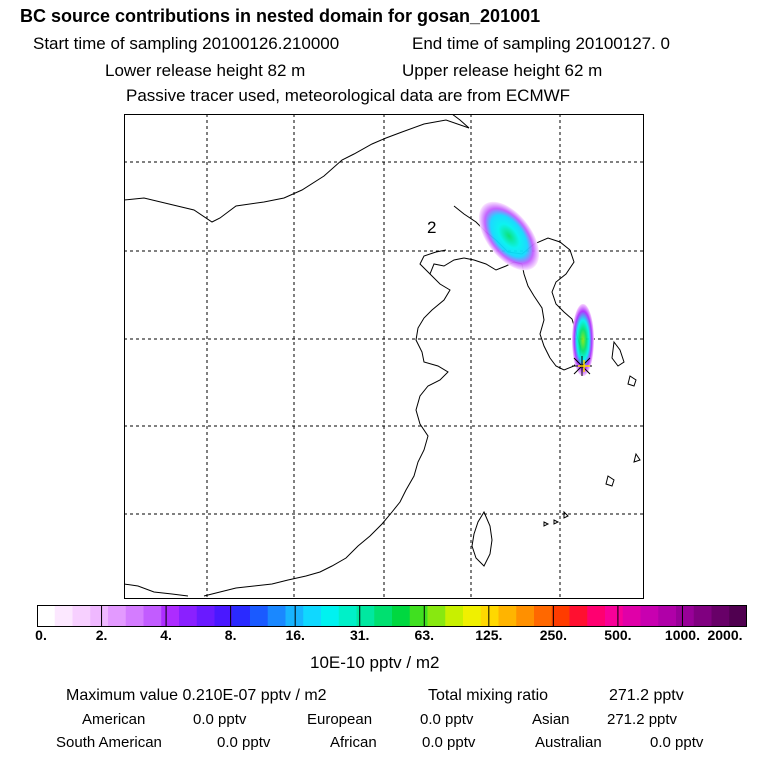  I want to click on plume-north, so click(509, 236).